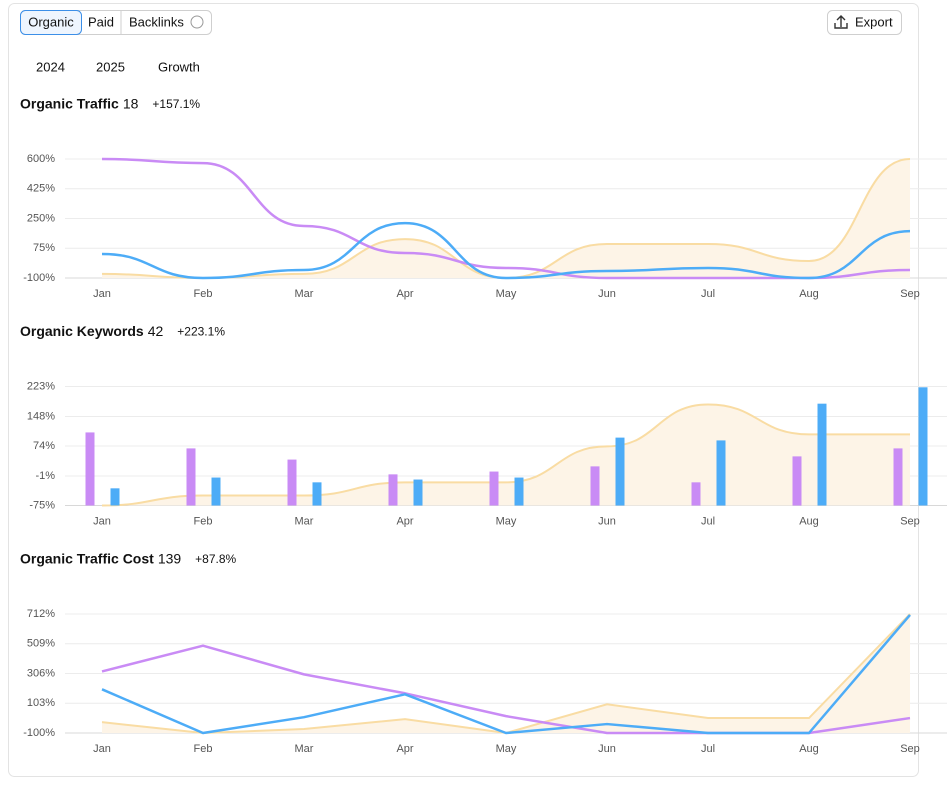  What do you see at coordinates (215, 559) in the screenshot?
I see `chart-change: +87.8%` at bounding box center [215, 559].